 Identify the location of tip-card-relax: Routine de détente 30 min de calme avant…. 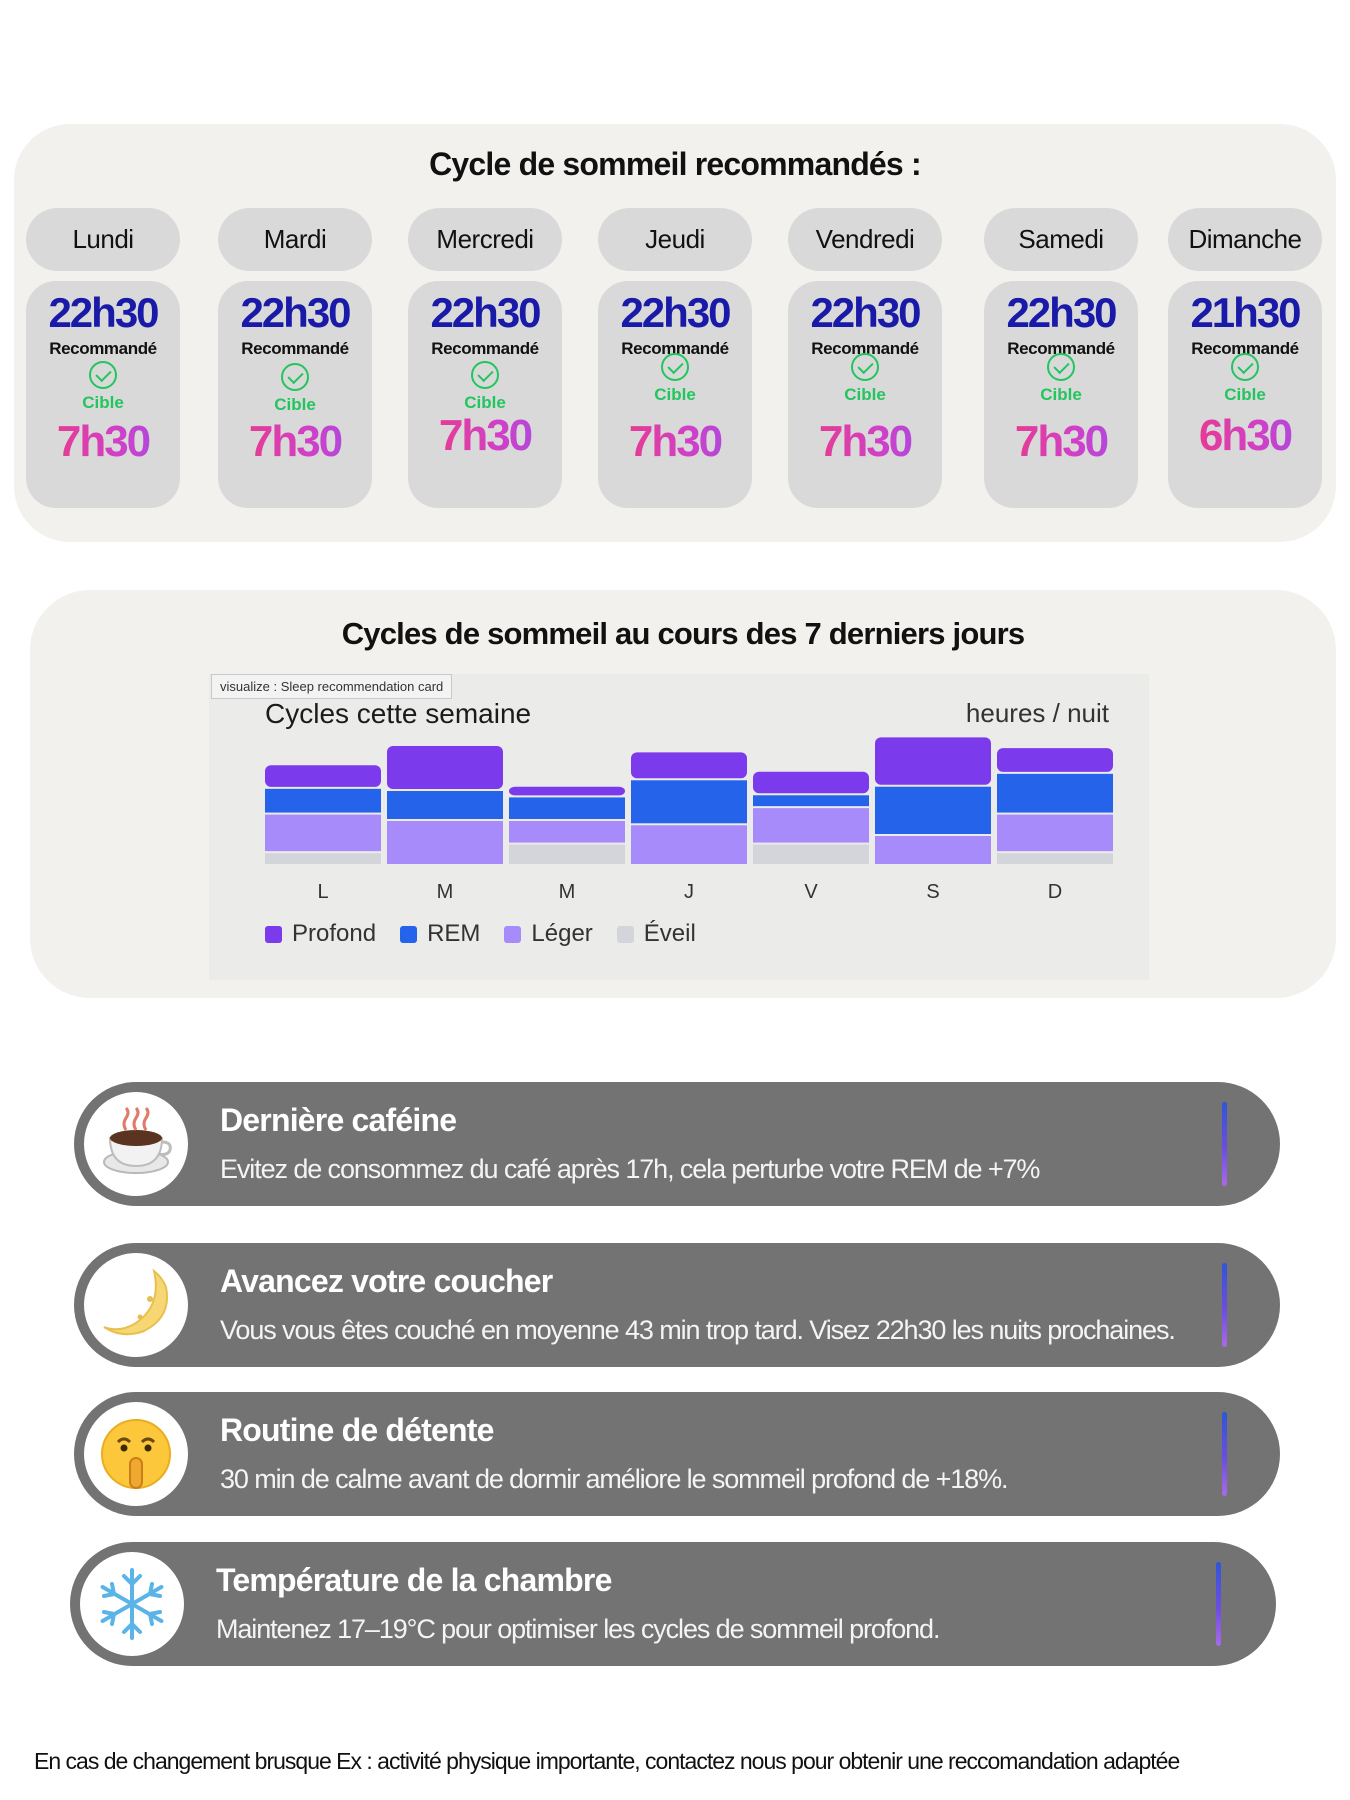
(677, 1454).